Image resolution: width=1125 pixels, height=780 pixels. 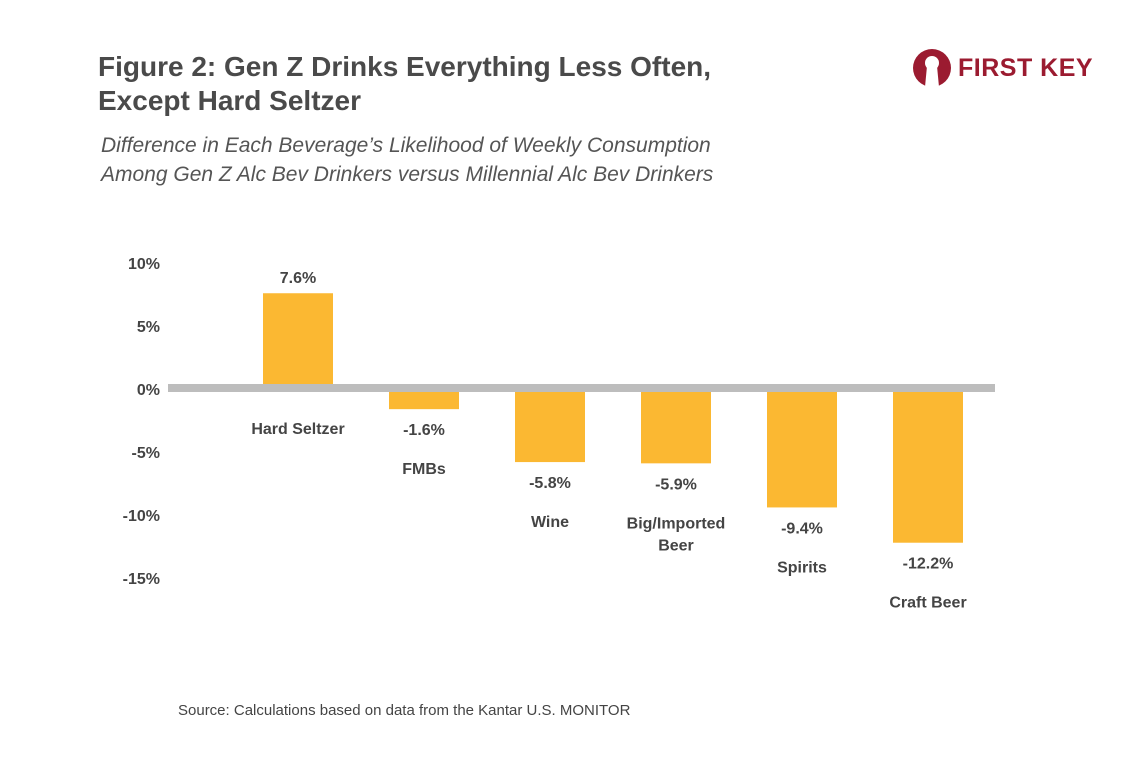 I want to click on logo-text: FIRST KEY, so click(x=1026, y=67).